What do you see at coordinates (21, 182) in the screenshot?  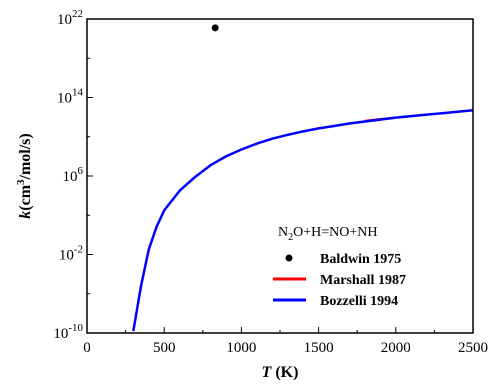 I see `y-axis-unit-sup: 3` at bounding box center [21, 182].